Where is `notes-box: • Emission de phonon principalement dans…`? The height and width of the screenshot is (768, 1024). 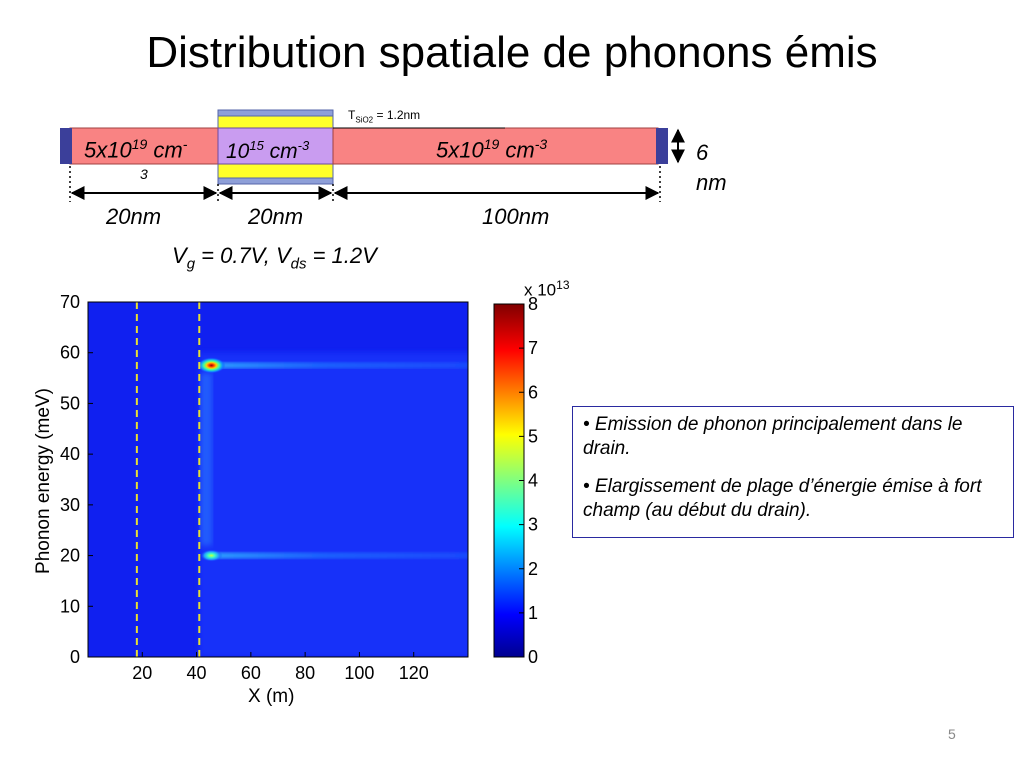 notes-box: • Emission de phonon principalement dans… is located at coordinates (793, 472).